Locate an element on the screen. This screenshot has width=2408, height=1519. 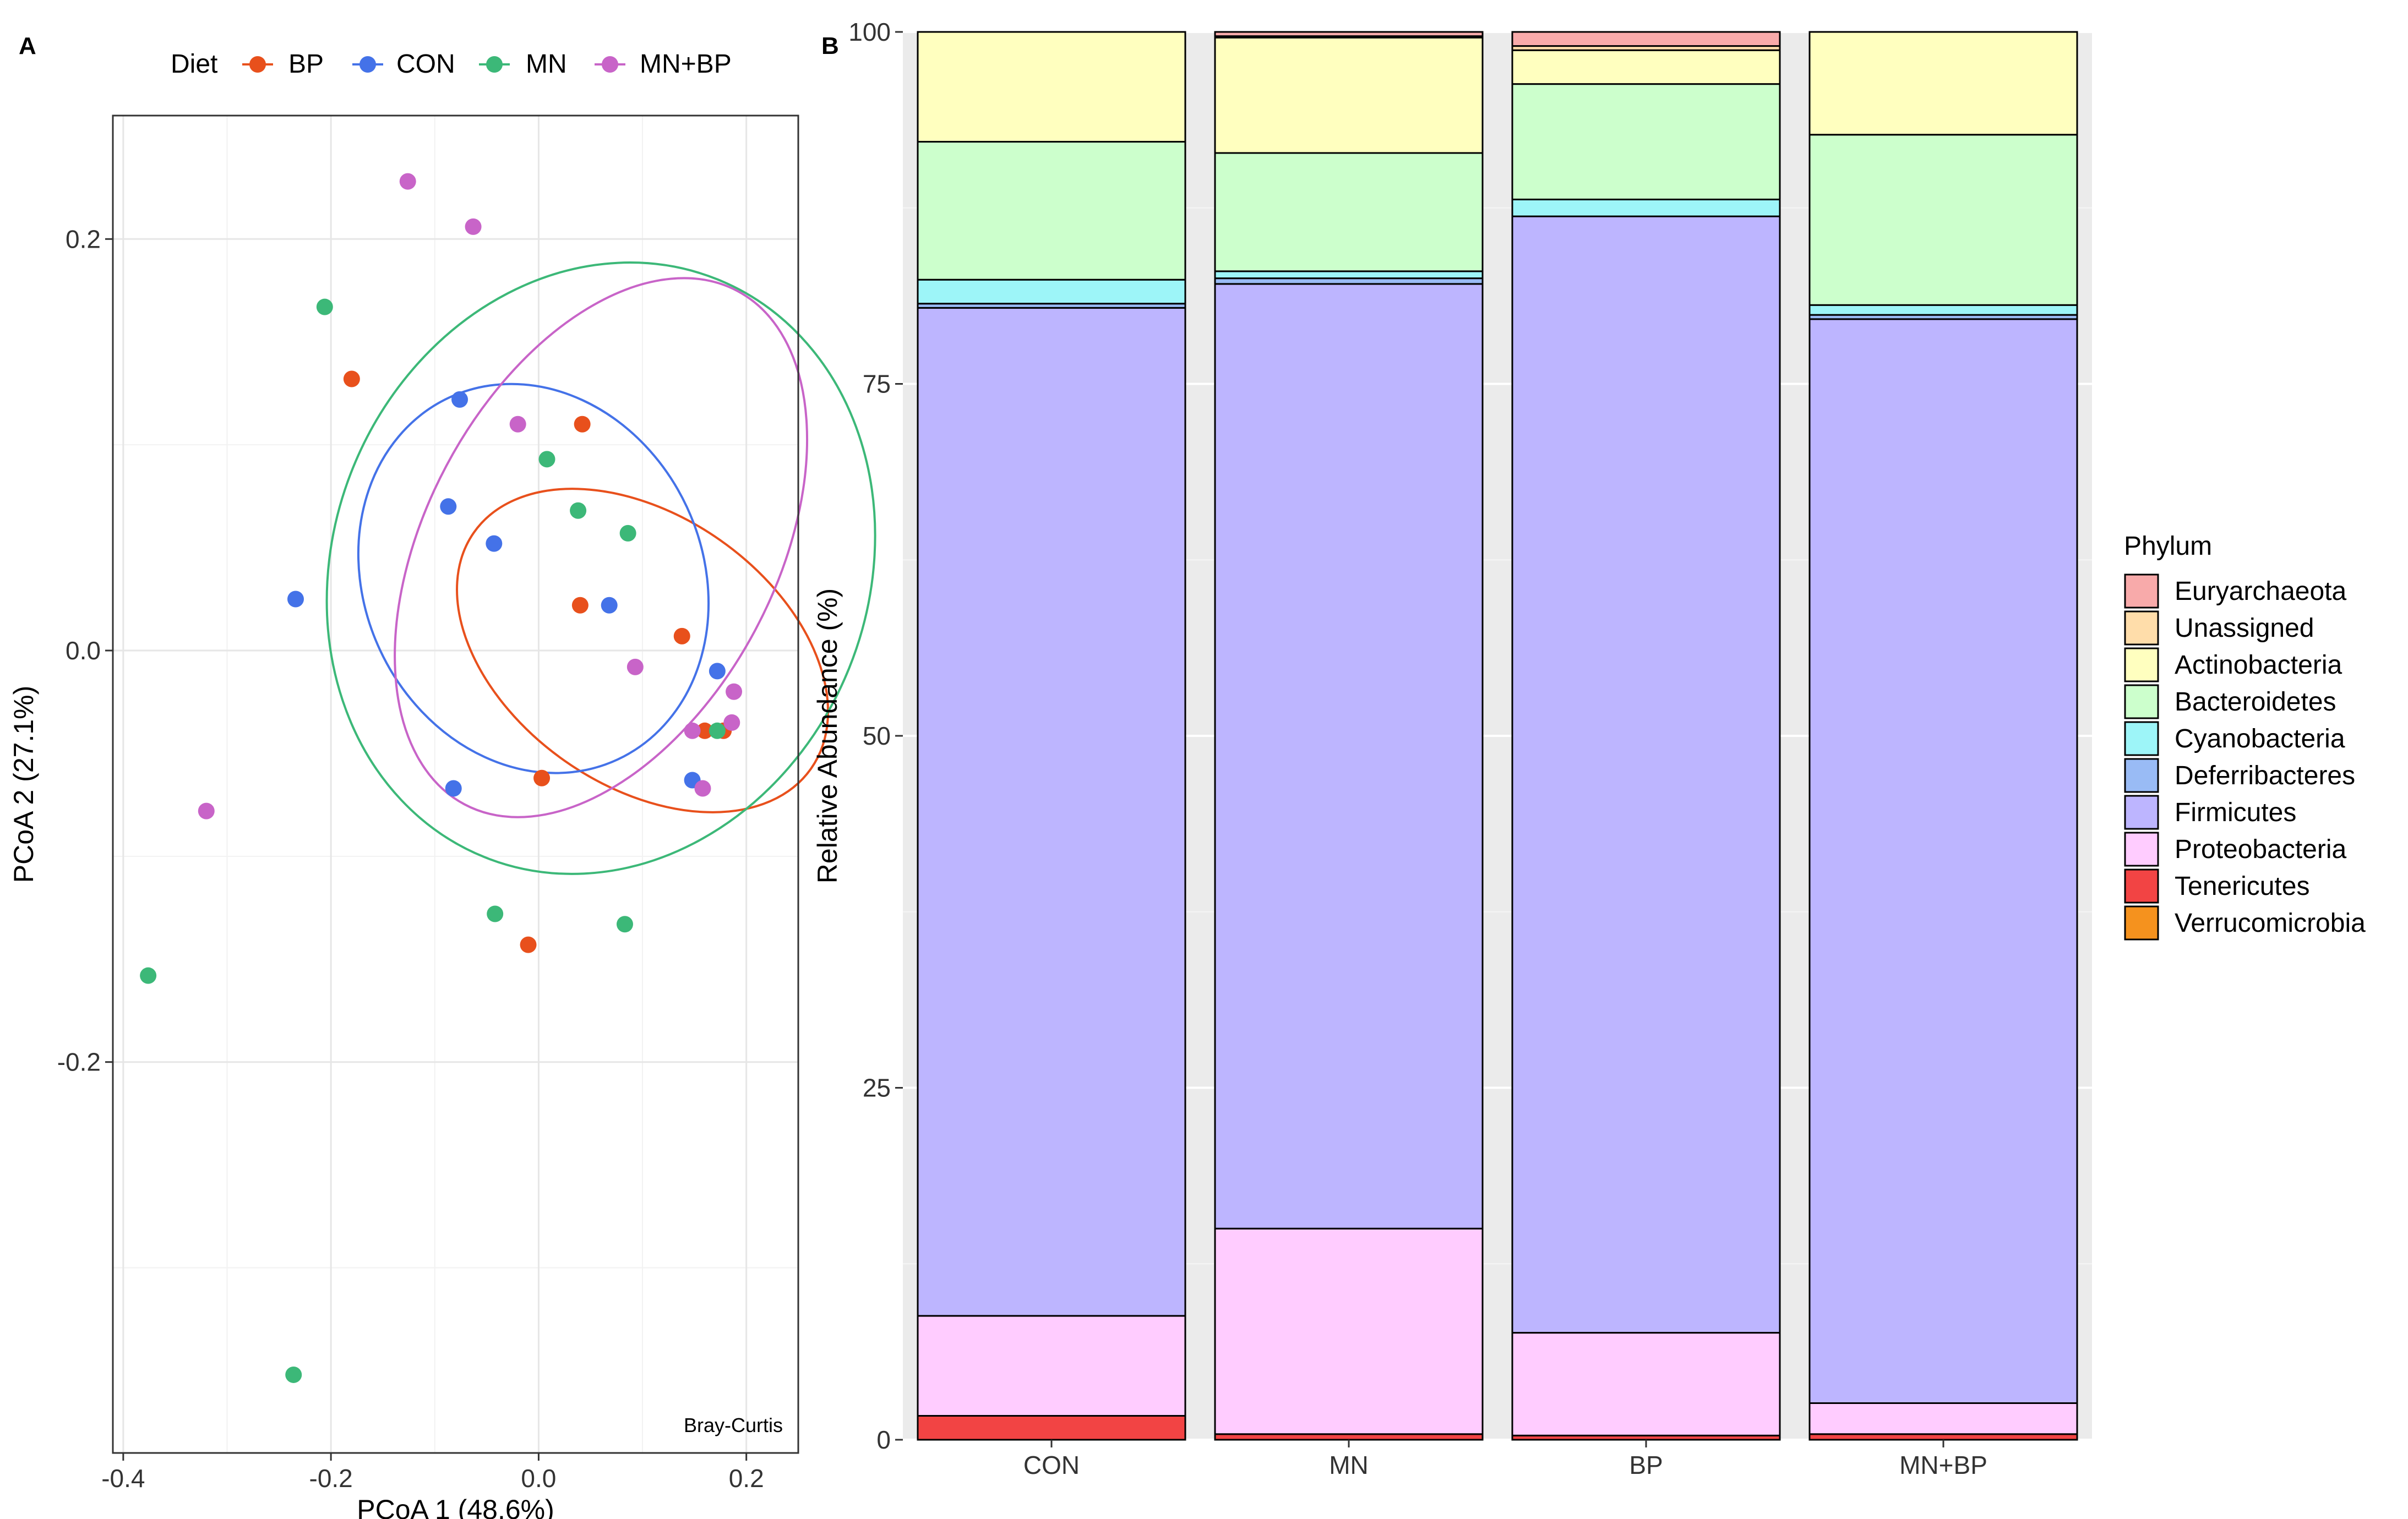
bar-mn-actinobacteria is located at coordinates (1349, 95).